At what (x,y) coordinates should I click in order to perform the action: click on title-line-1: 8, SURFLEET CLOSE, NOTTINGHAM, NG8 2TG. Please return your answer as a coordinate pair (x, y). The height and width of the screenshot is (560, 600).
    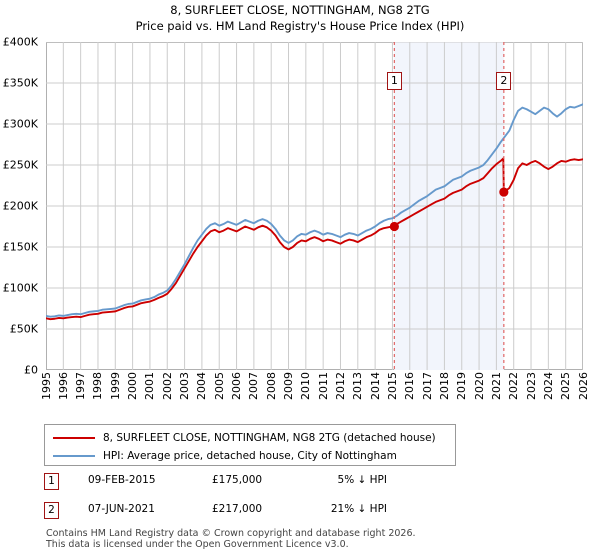
    Looking at the image, I should click on (300, 10).